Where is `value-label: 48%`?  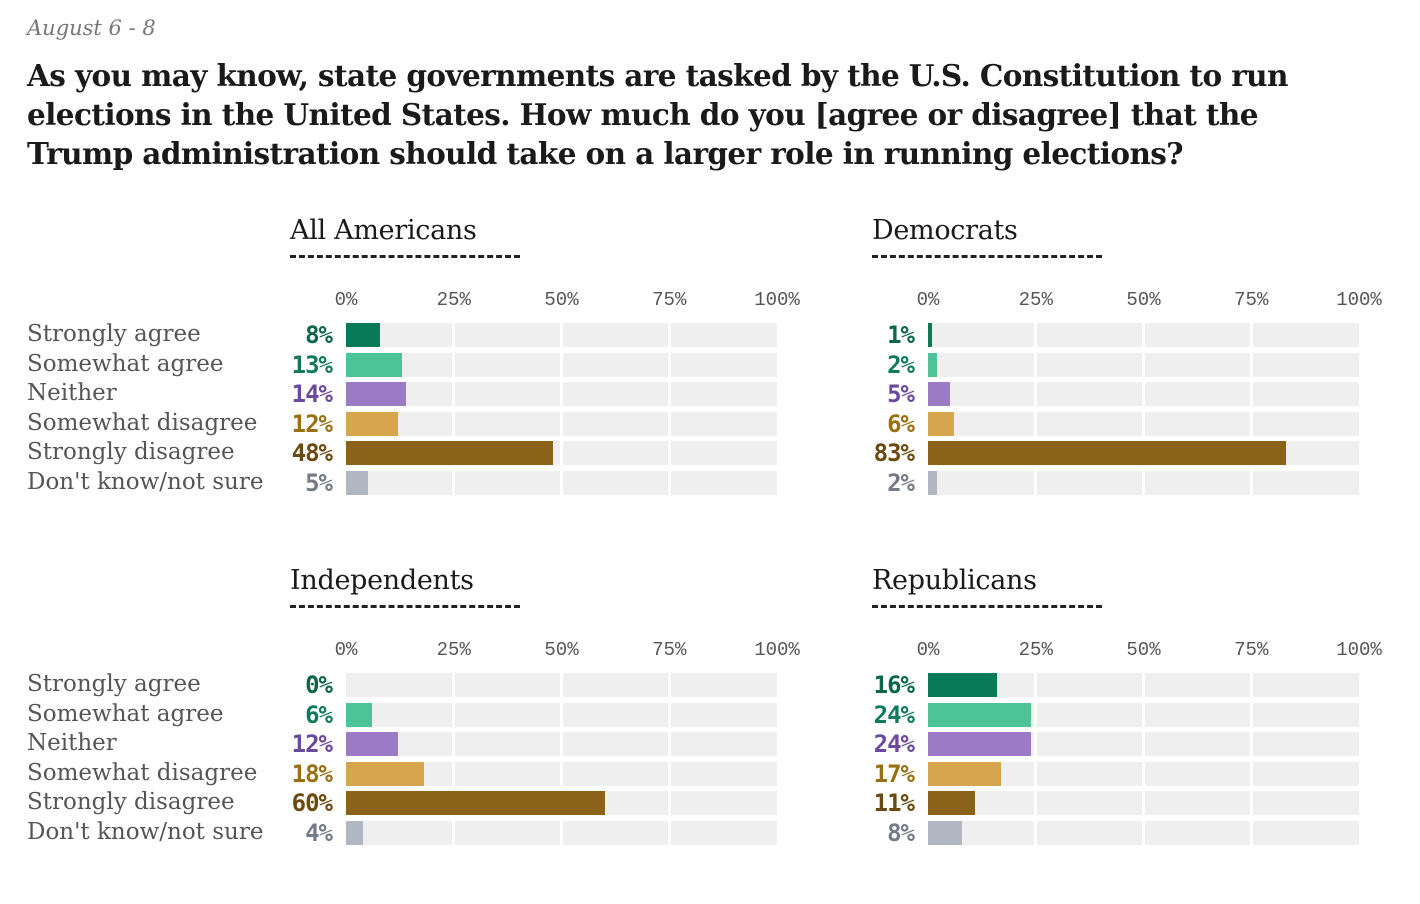 value-label: 48% is located at coordinates (312, 453).